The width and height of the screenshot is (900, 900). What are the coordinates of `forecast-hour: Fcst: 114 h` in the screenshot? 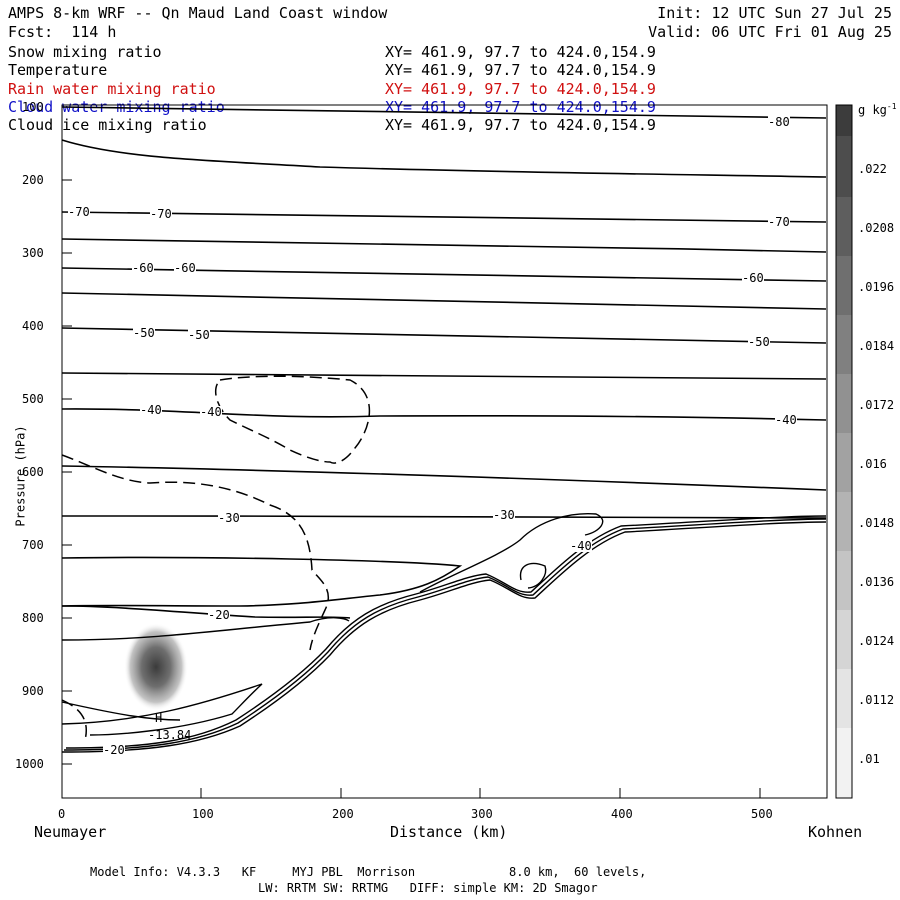 It's located at (62, 32).